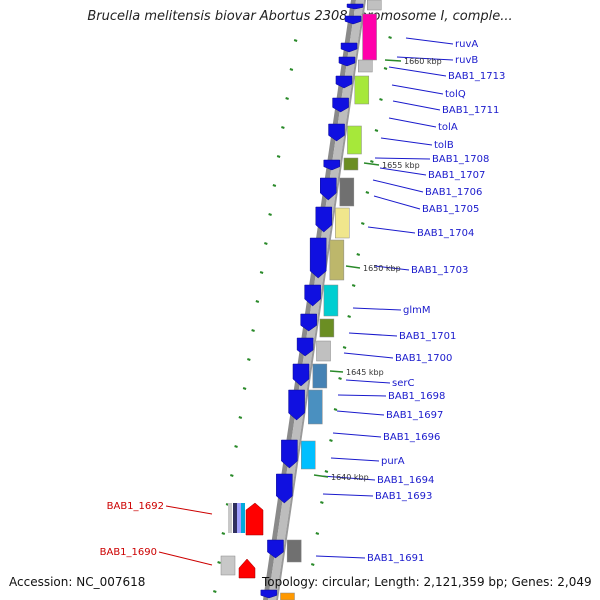 Image resolution: width=600 pixels, height=600 pixels. Describe the element at coordinates (350, 477) in the screenshot. I see `kbp-label: 1640 kbp` at that location.